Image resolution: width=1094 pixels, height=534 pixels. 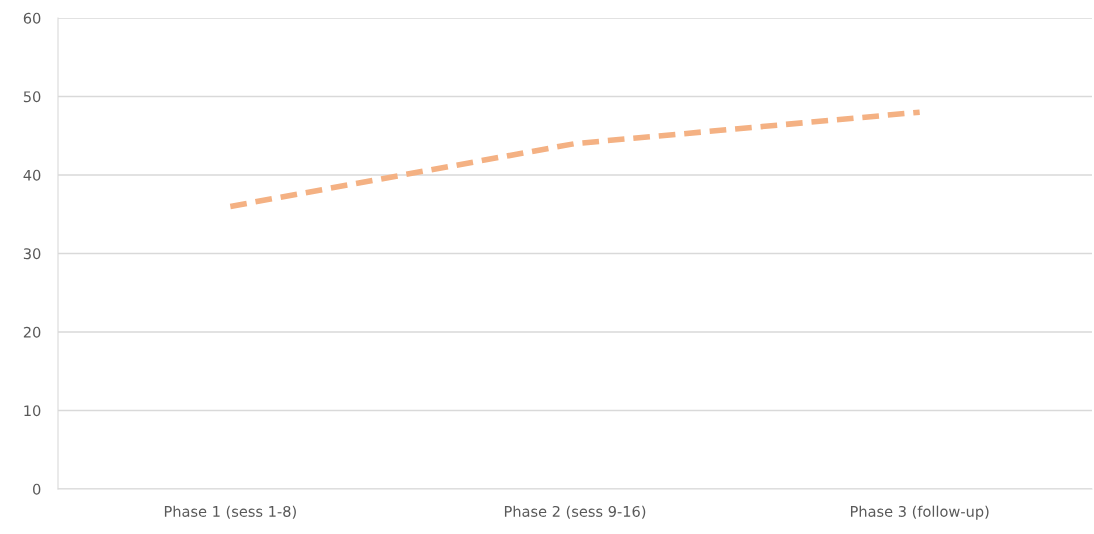 What do you see at coordinates (32, 254) in the screenshot?
I see `y-tick-label: 30` at bounding box center [32, 254].